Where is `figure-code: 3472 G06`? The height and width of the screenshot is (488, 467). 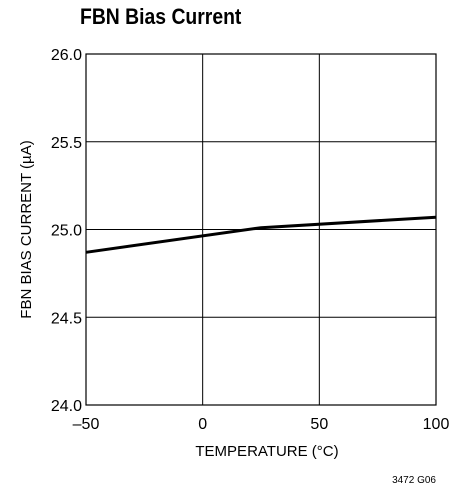
figure-code: 3472 G06 is located at coordinates (414, 480).